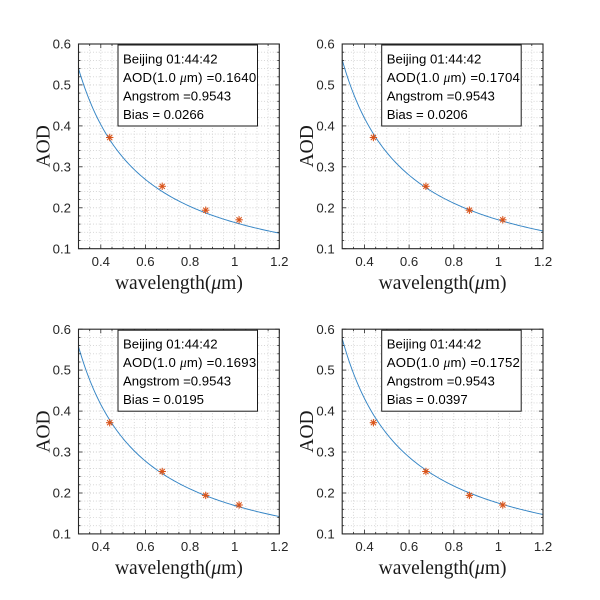  I want to click on svg-text: AOD(1.0 μm) =0.1704, so click(453, 77).